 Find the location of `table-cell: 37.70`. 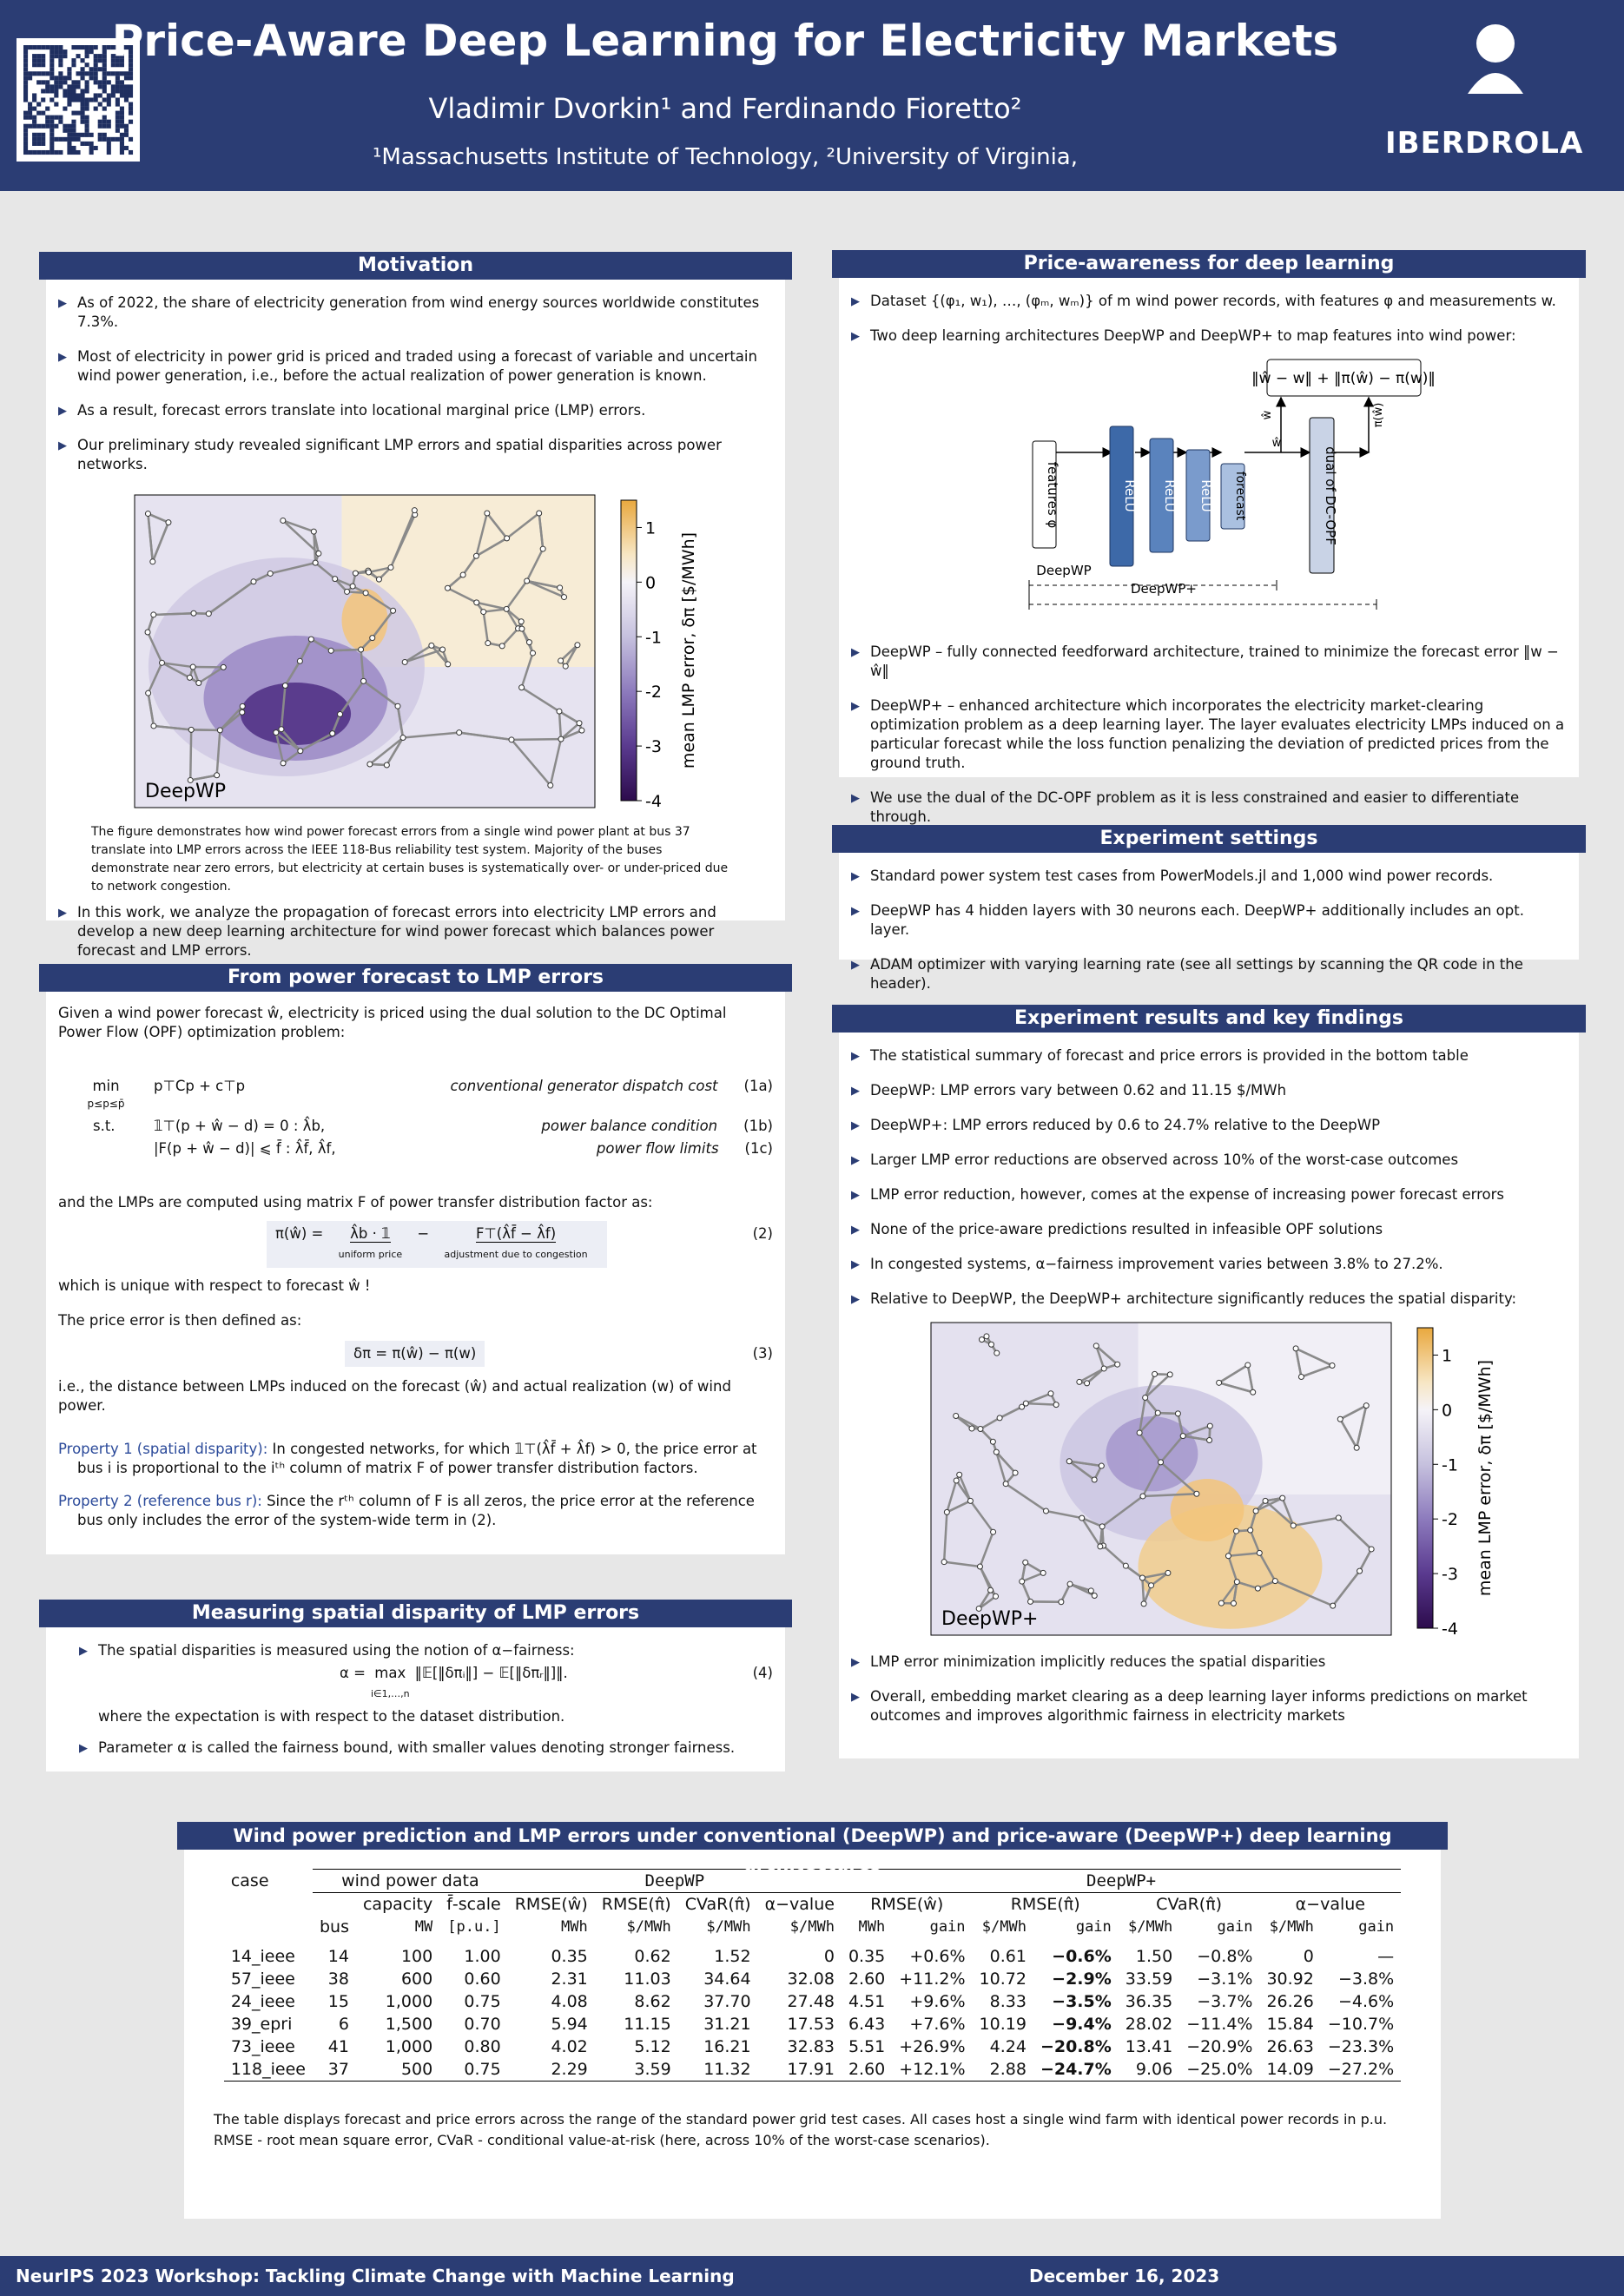

table-cell: 37.70 is located at coordinates (727, 2002).